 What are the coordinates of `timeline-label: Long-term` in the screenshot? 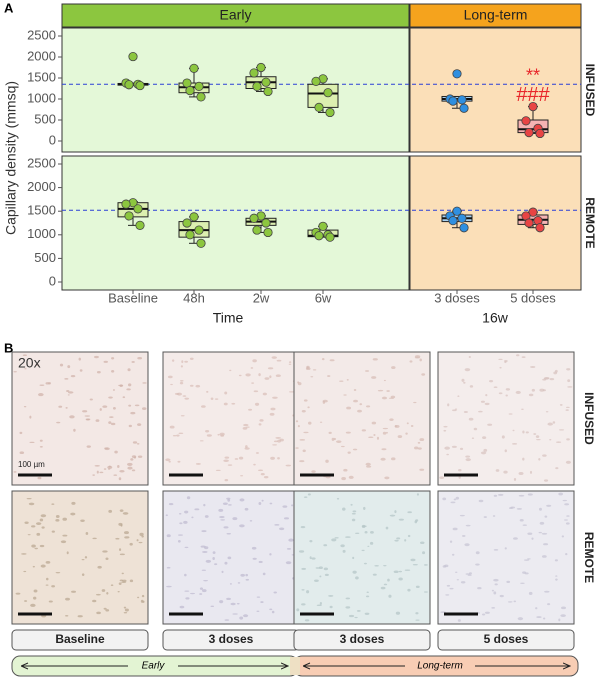 It's located at (440, 666).